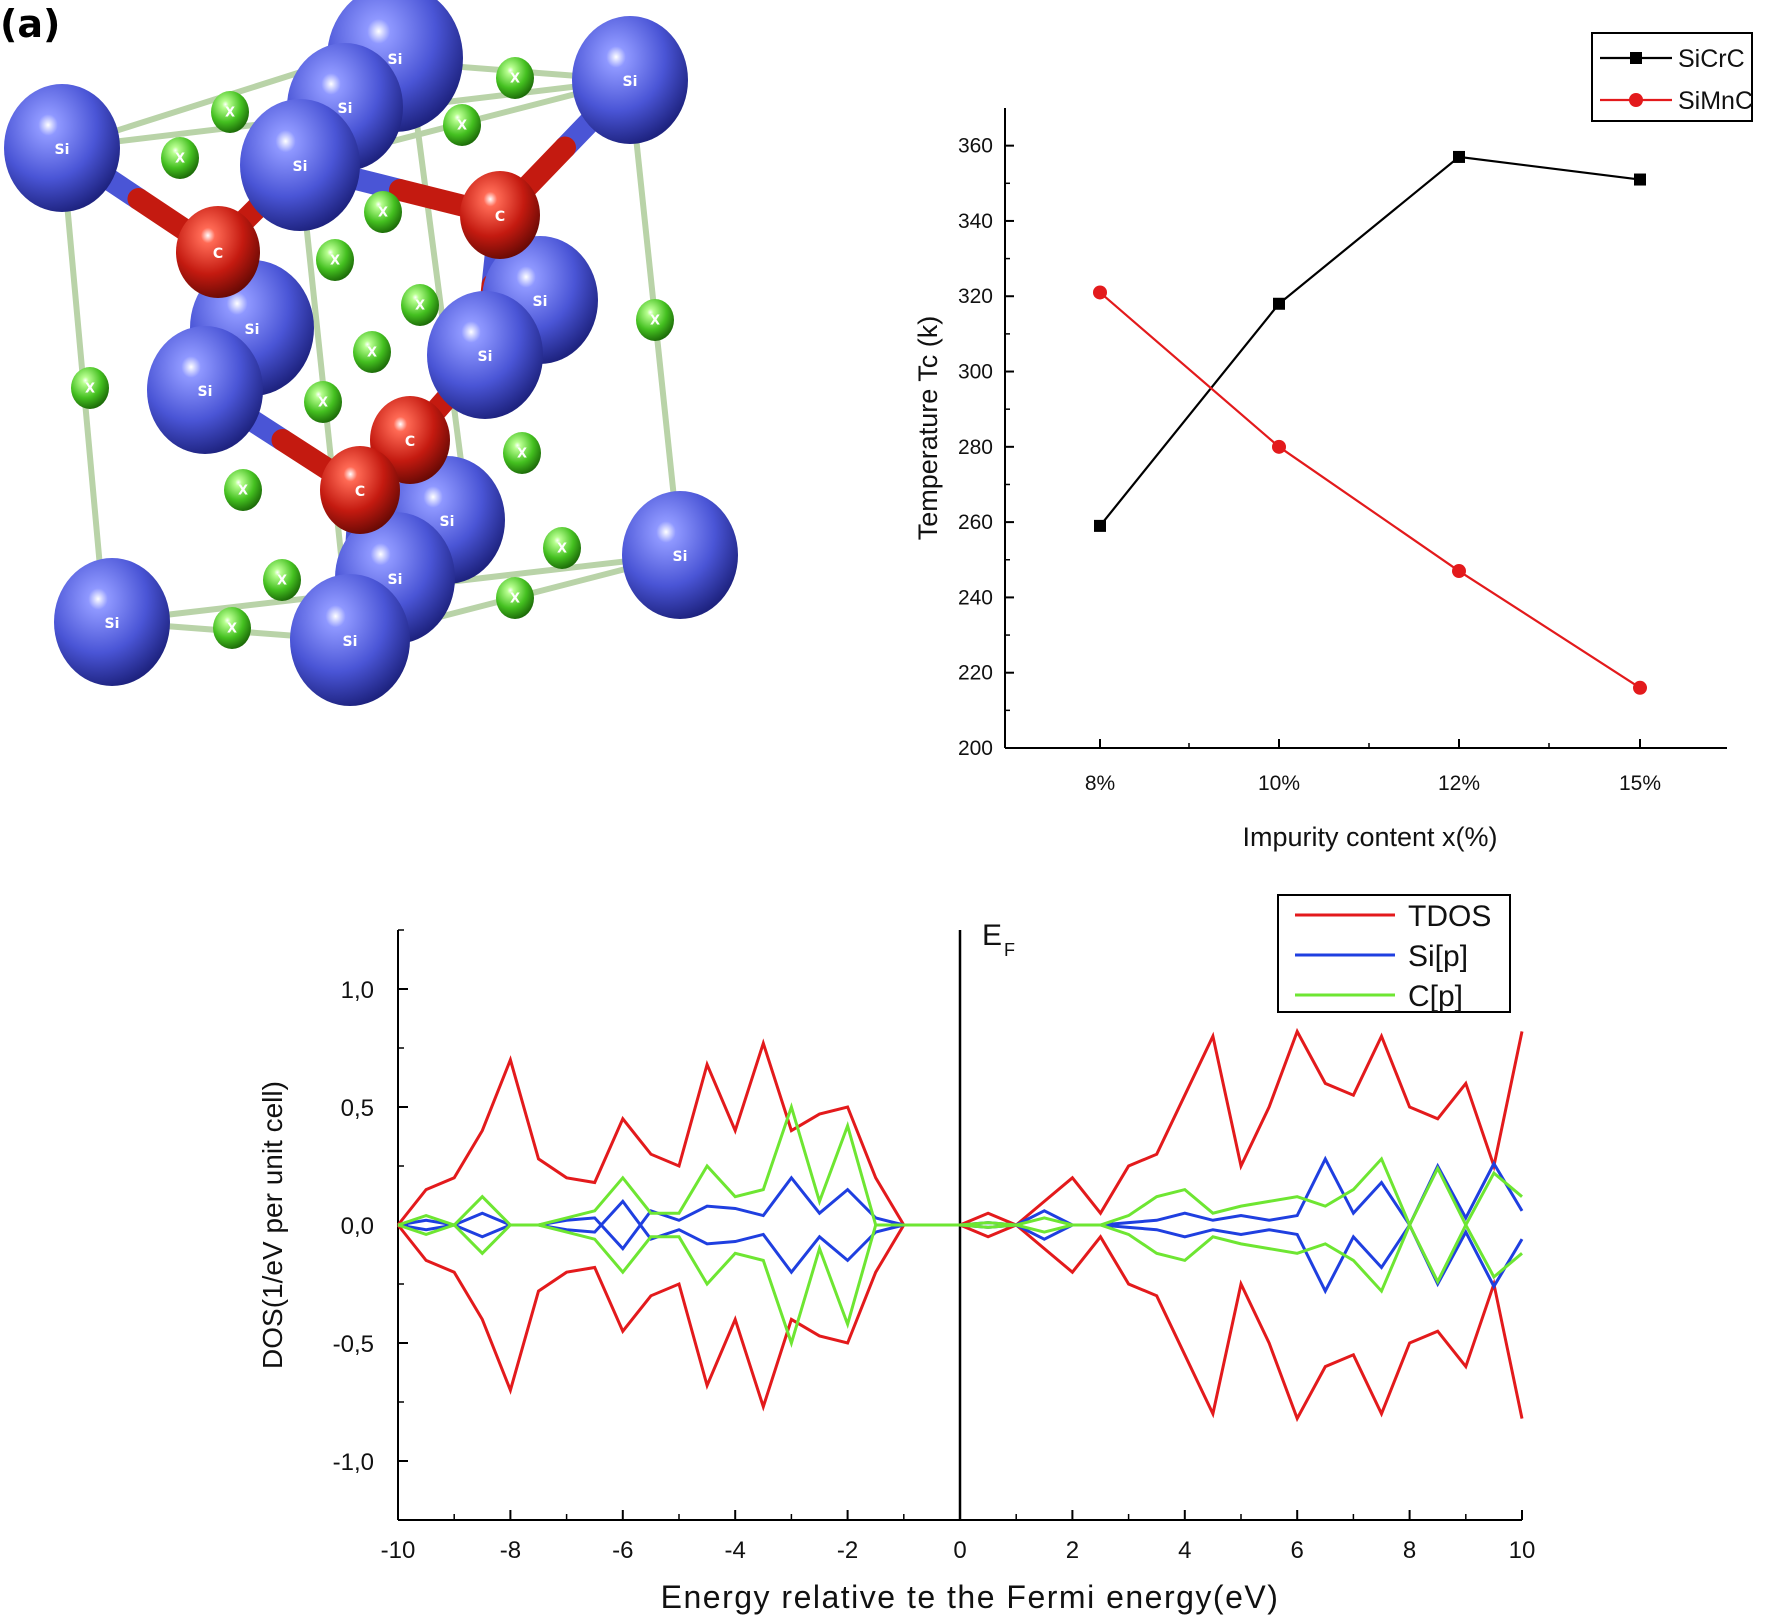 The width and height of the screenshot is (1772, 1622). Describe the element at coordinates (1369, 837) in the screenshot. I see `tc-x-axis-title: Impurity content x(%)` at that location.